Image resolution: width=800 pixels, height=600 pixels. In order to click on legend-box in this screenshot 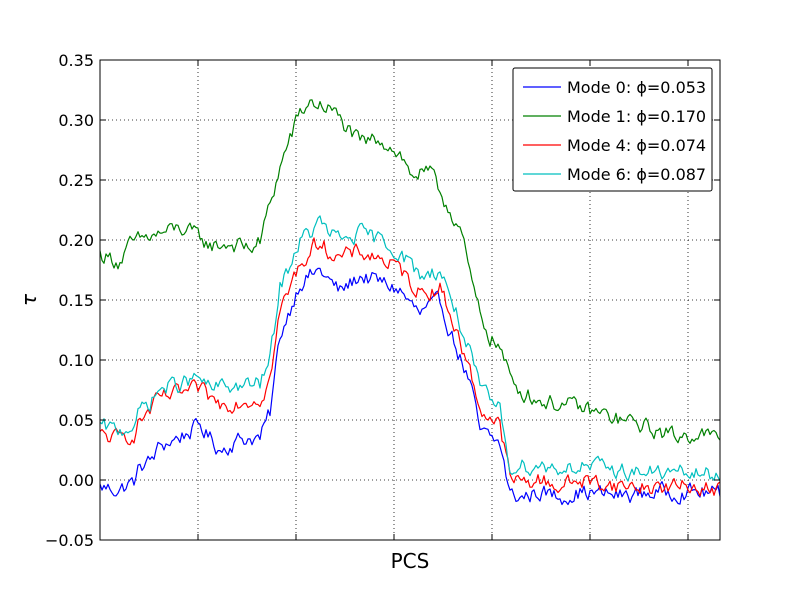, I will do `click(612, 129)`.